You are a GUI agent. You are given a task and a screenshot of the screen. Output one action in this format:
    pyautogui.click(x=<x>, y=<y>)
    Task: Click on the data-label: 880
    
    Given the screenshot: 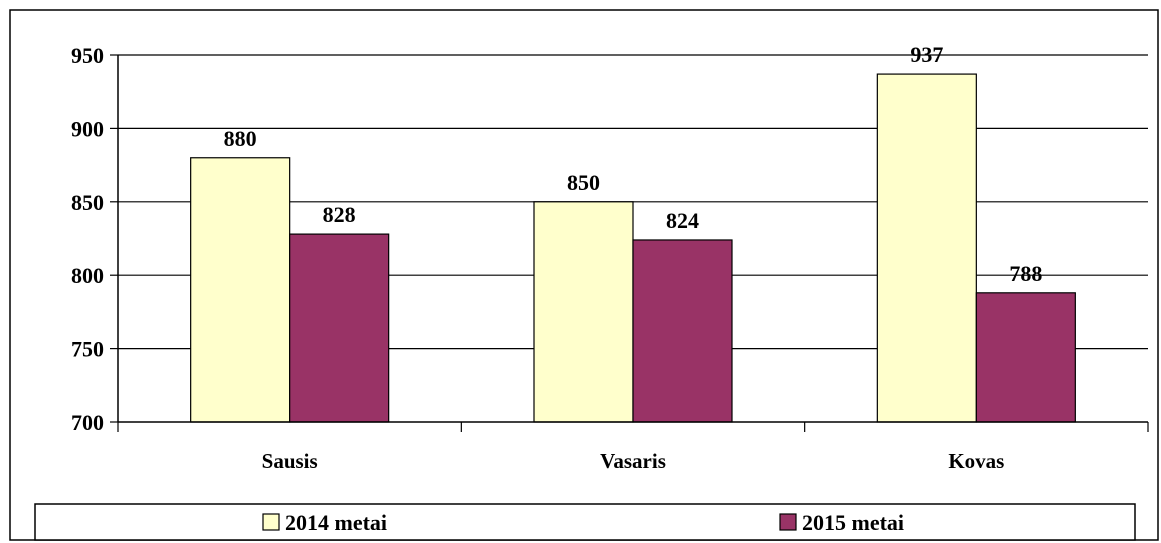 What is the action you would take?
    pyautogui.click(x=240, y=138)
    